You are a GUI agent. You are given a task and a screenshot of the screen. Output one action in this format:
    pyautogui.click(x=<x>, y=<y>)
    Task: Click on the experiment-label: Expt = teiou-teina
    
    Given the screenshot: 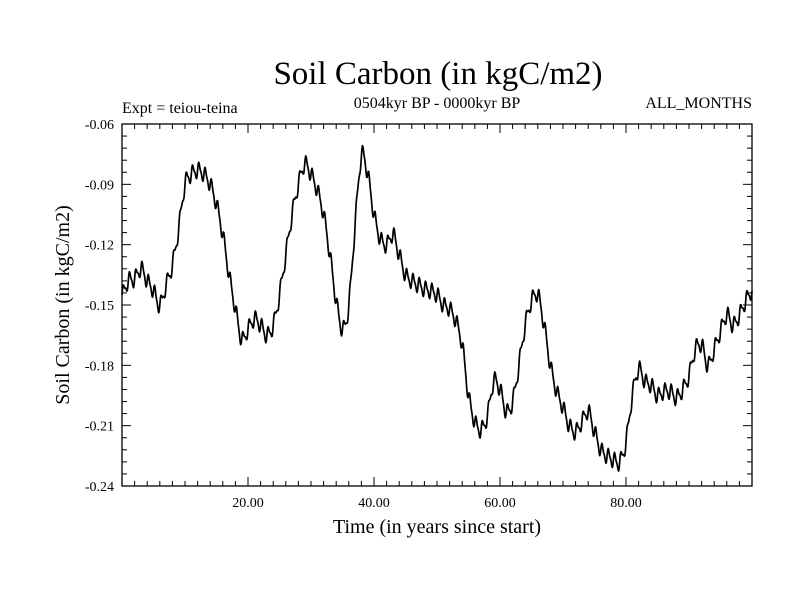 What is the action you would take?
    pyautogui.click(x=180, y=108)
    